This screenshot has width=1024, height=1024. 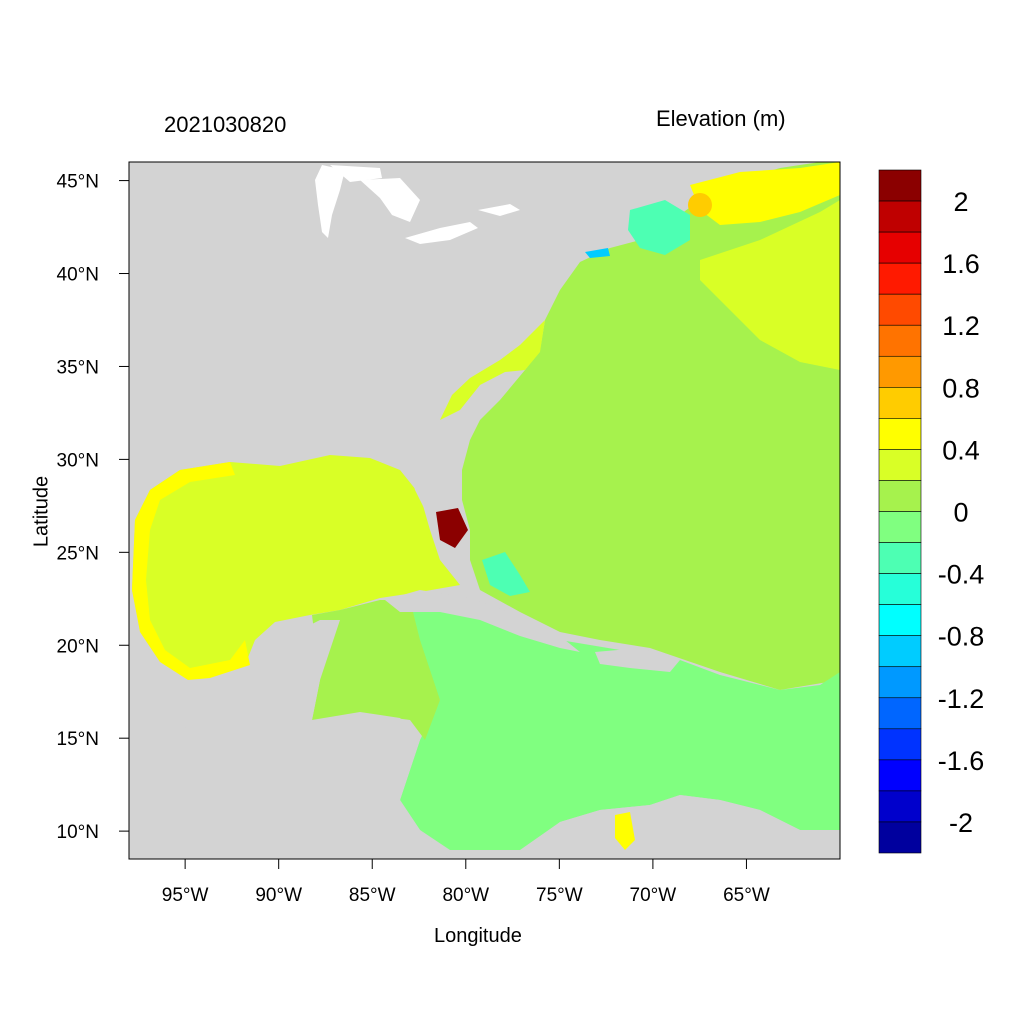 What do you see at coordinates (185, 895) in the screenshot?
I see `x-tick-label: 95°W` at bounding box center [185, 895].